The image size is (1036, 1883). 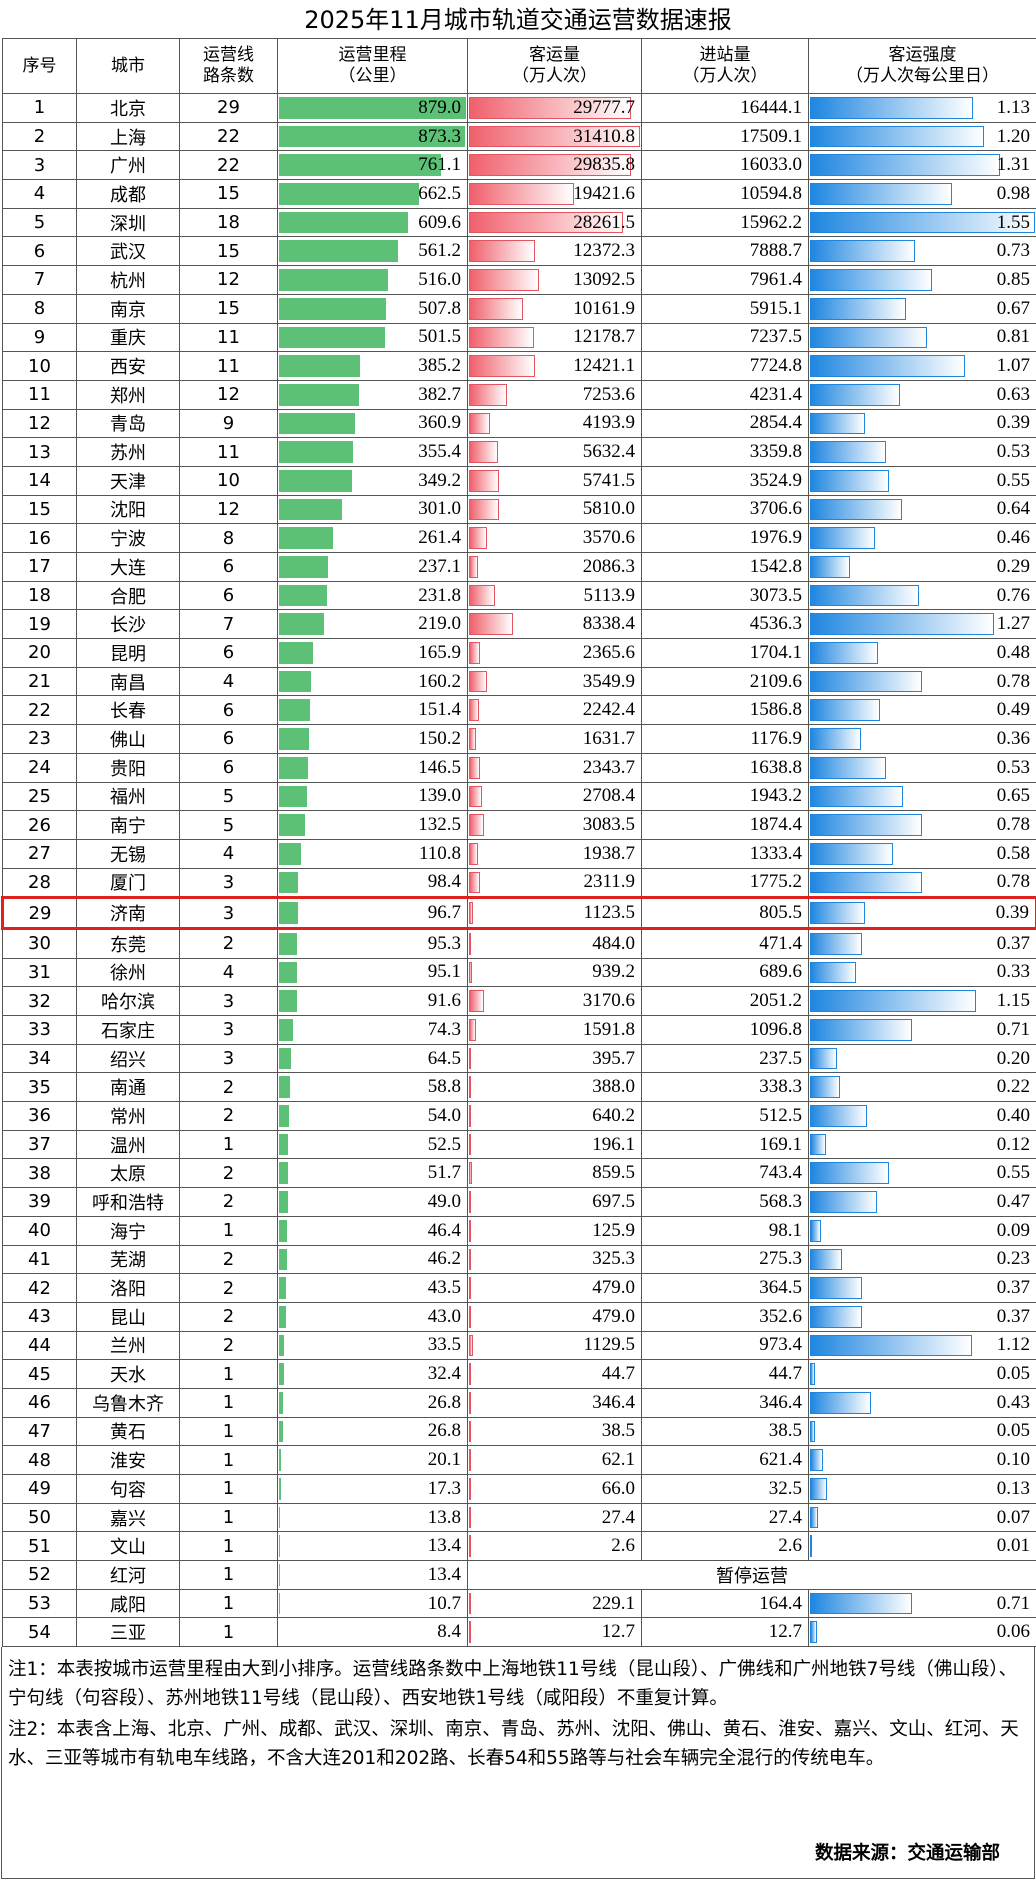 I want to click on table-row: 1 北京 29 879.0 29777.7 16444.1 1.13, so click(x=519, y=108).